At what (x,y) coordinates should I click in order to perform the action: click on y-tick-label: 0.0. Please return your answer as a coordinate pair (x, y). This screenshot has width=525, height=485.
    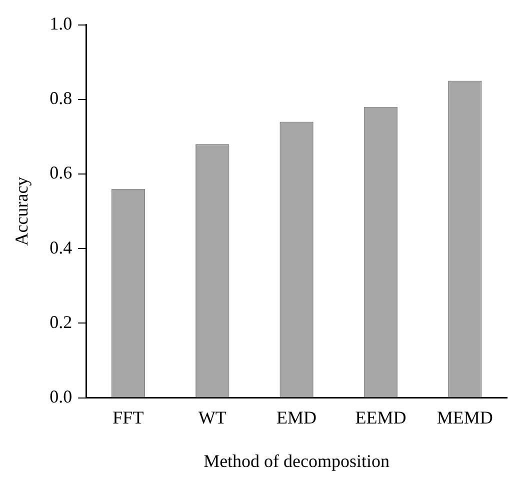
    Looking at the image, I should click on (61, 396).